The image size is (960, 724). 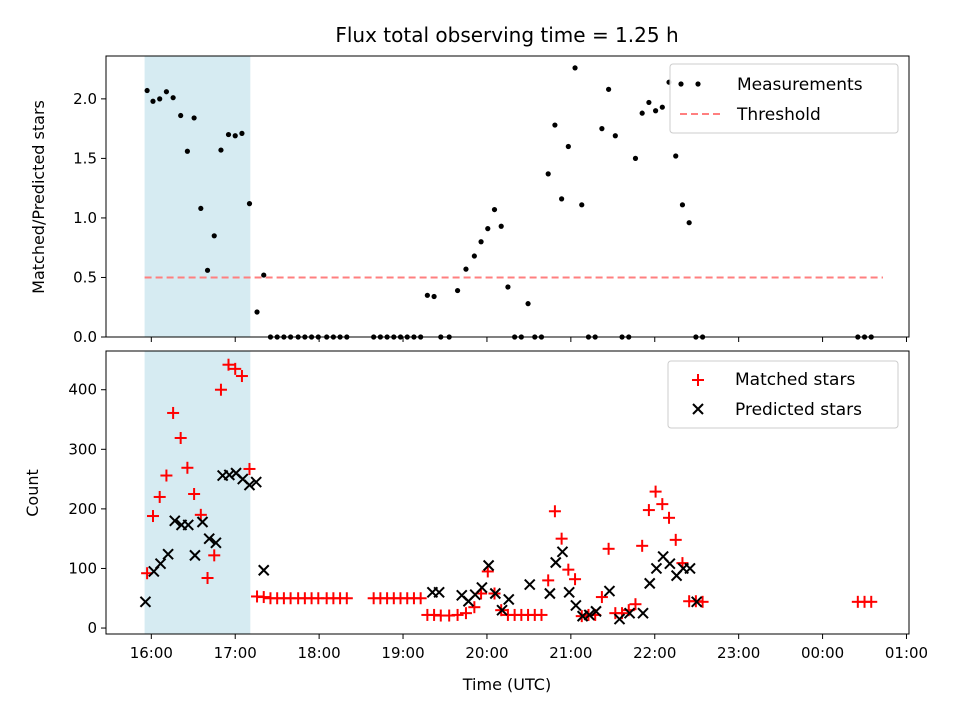 I want to click on ratio-legend: Measurements Threshold, so click(x=784, y=98).